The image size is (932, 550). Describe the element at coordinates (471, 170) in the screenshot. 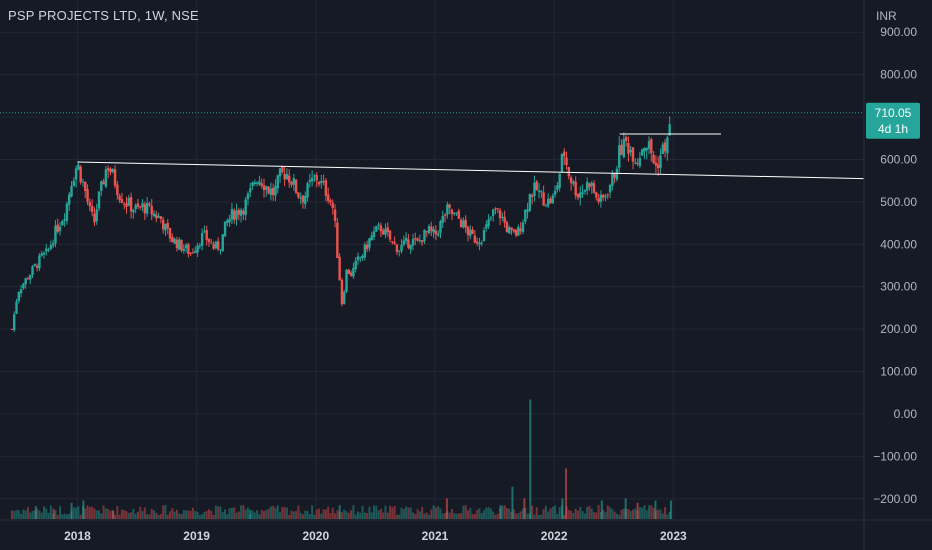

I see `resistance-trendline` at that location.